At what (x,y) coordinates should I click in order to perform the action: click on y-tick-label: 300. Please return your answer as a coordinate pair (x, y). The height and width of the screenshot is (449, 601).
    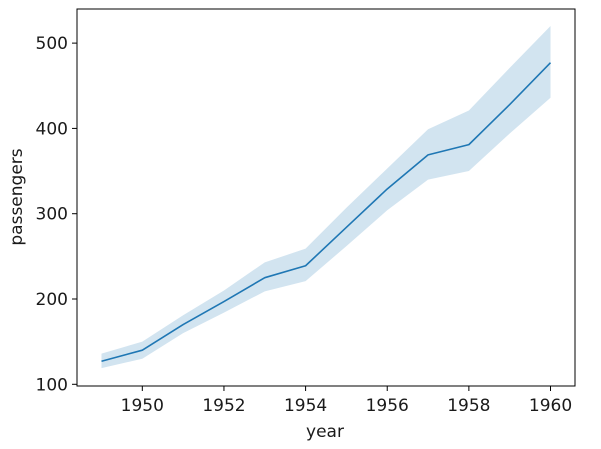
    Looking at the image, I should click on (52, 215).